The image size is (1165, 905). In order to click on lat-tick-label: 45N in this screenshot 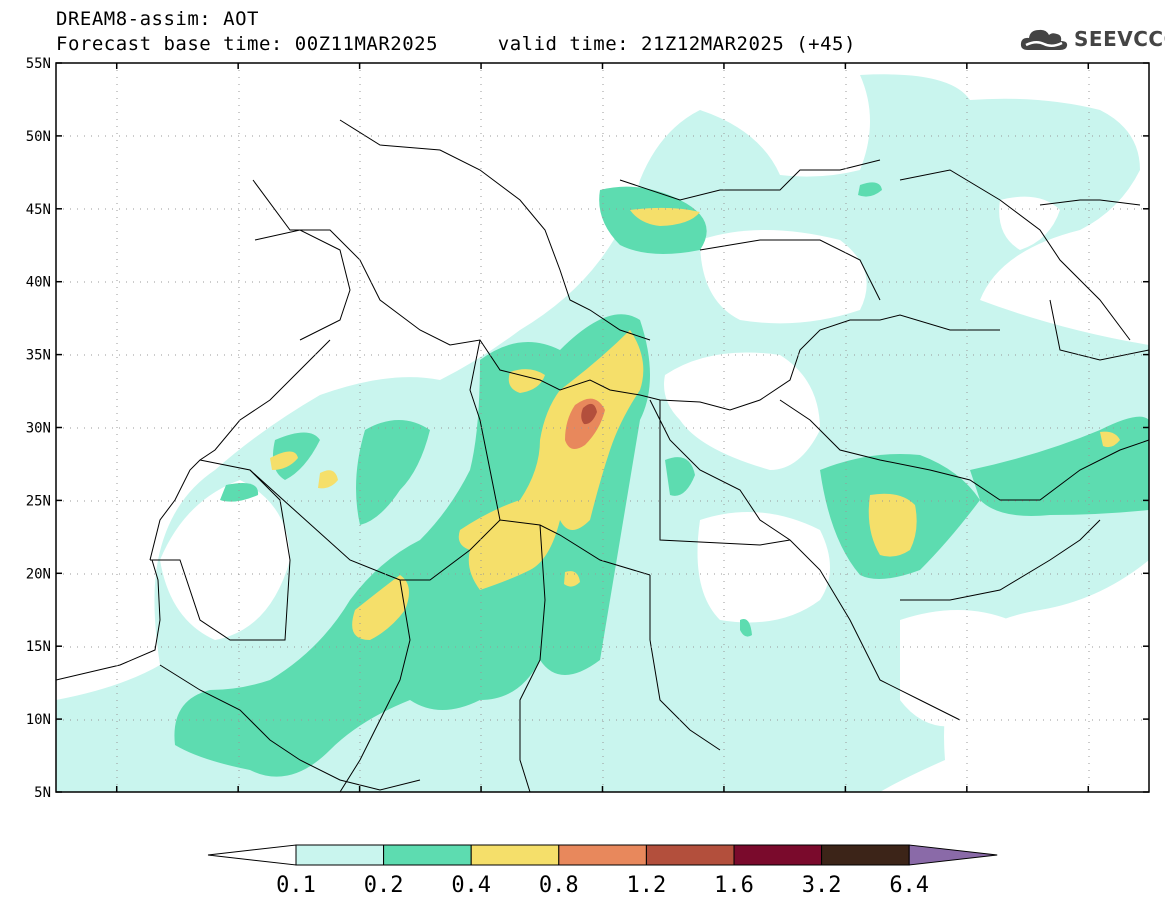, I will do `click(38, 210)`.